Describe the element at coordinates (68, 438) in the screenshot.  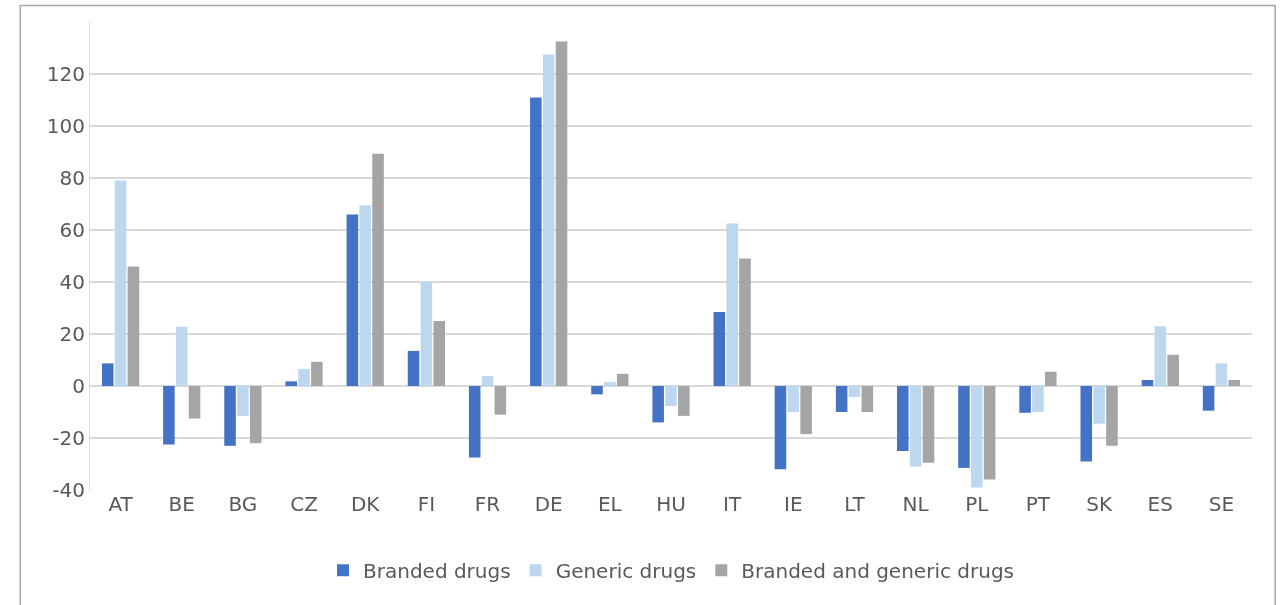
I see `y-tick-label: -20` at that location.